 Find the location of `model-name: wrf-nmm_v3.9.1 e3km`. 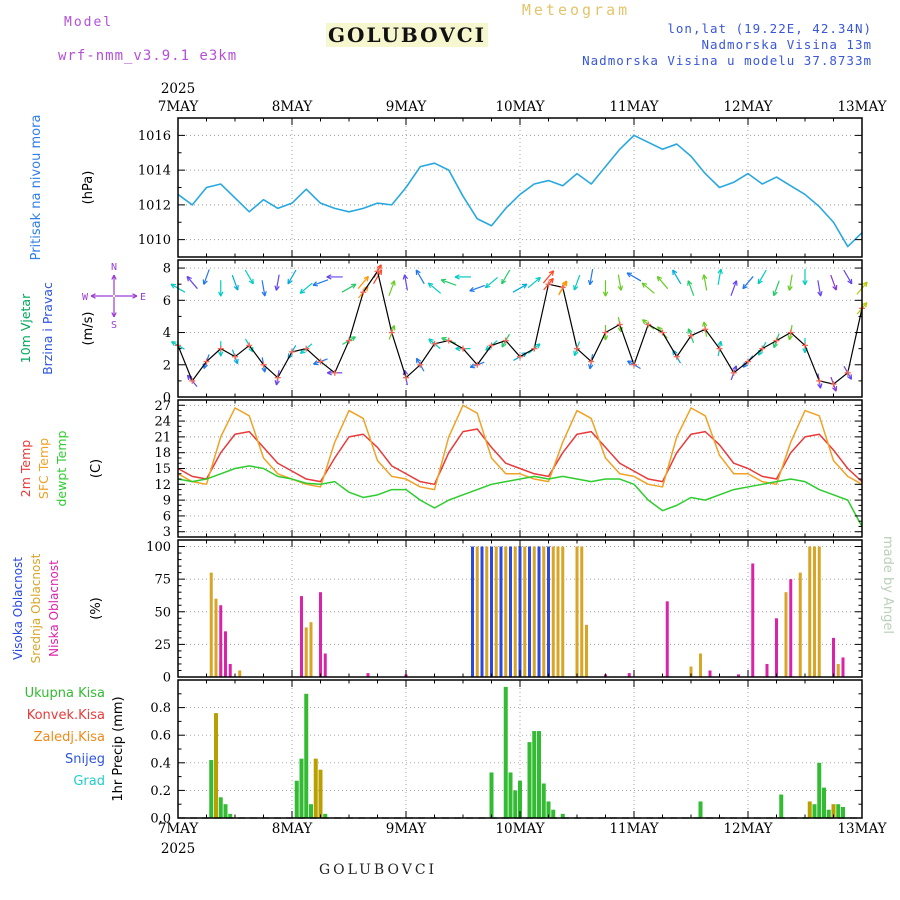

model-name: wrf-nmm_v3.9.1 e3km is located at coordinates (147, 56).